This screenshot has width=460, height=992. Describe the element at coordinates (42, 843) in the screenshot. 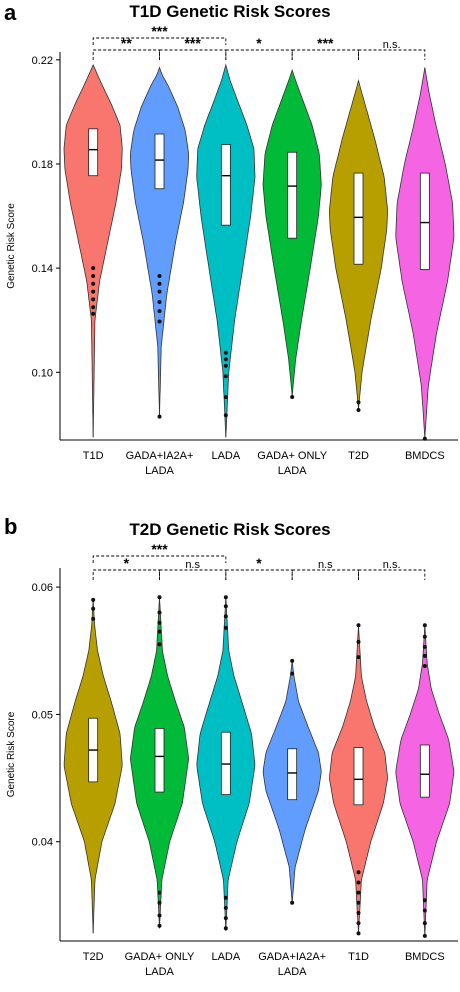

I see `y-tick-label: 0.04` at that location.